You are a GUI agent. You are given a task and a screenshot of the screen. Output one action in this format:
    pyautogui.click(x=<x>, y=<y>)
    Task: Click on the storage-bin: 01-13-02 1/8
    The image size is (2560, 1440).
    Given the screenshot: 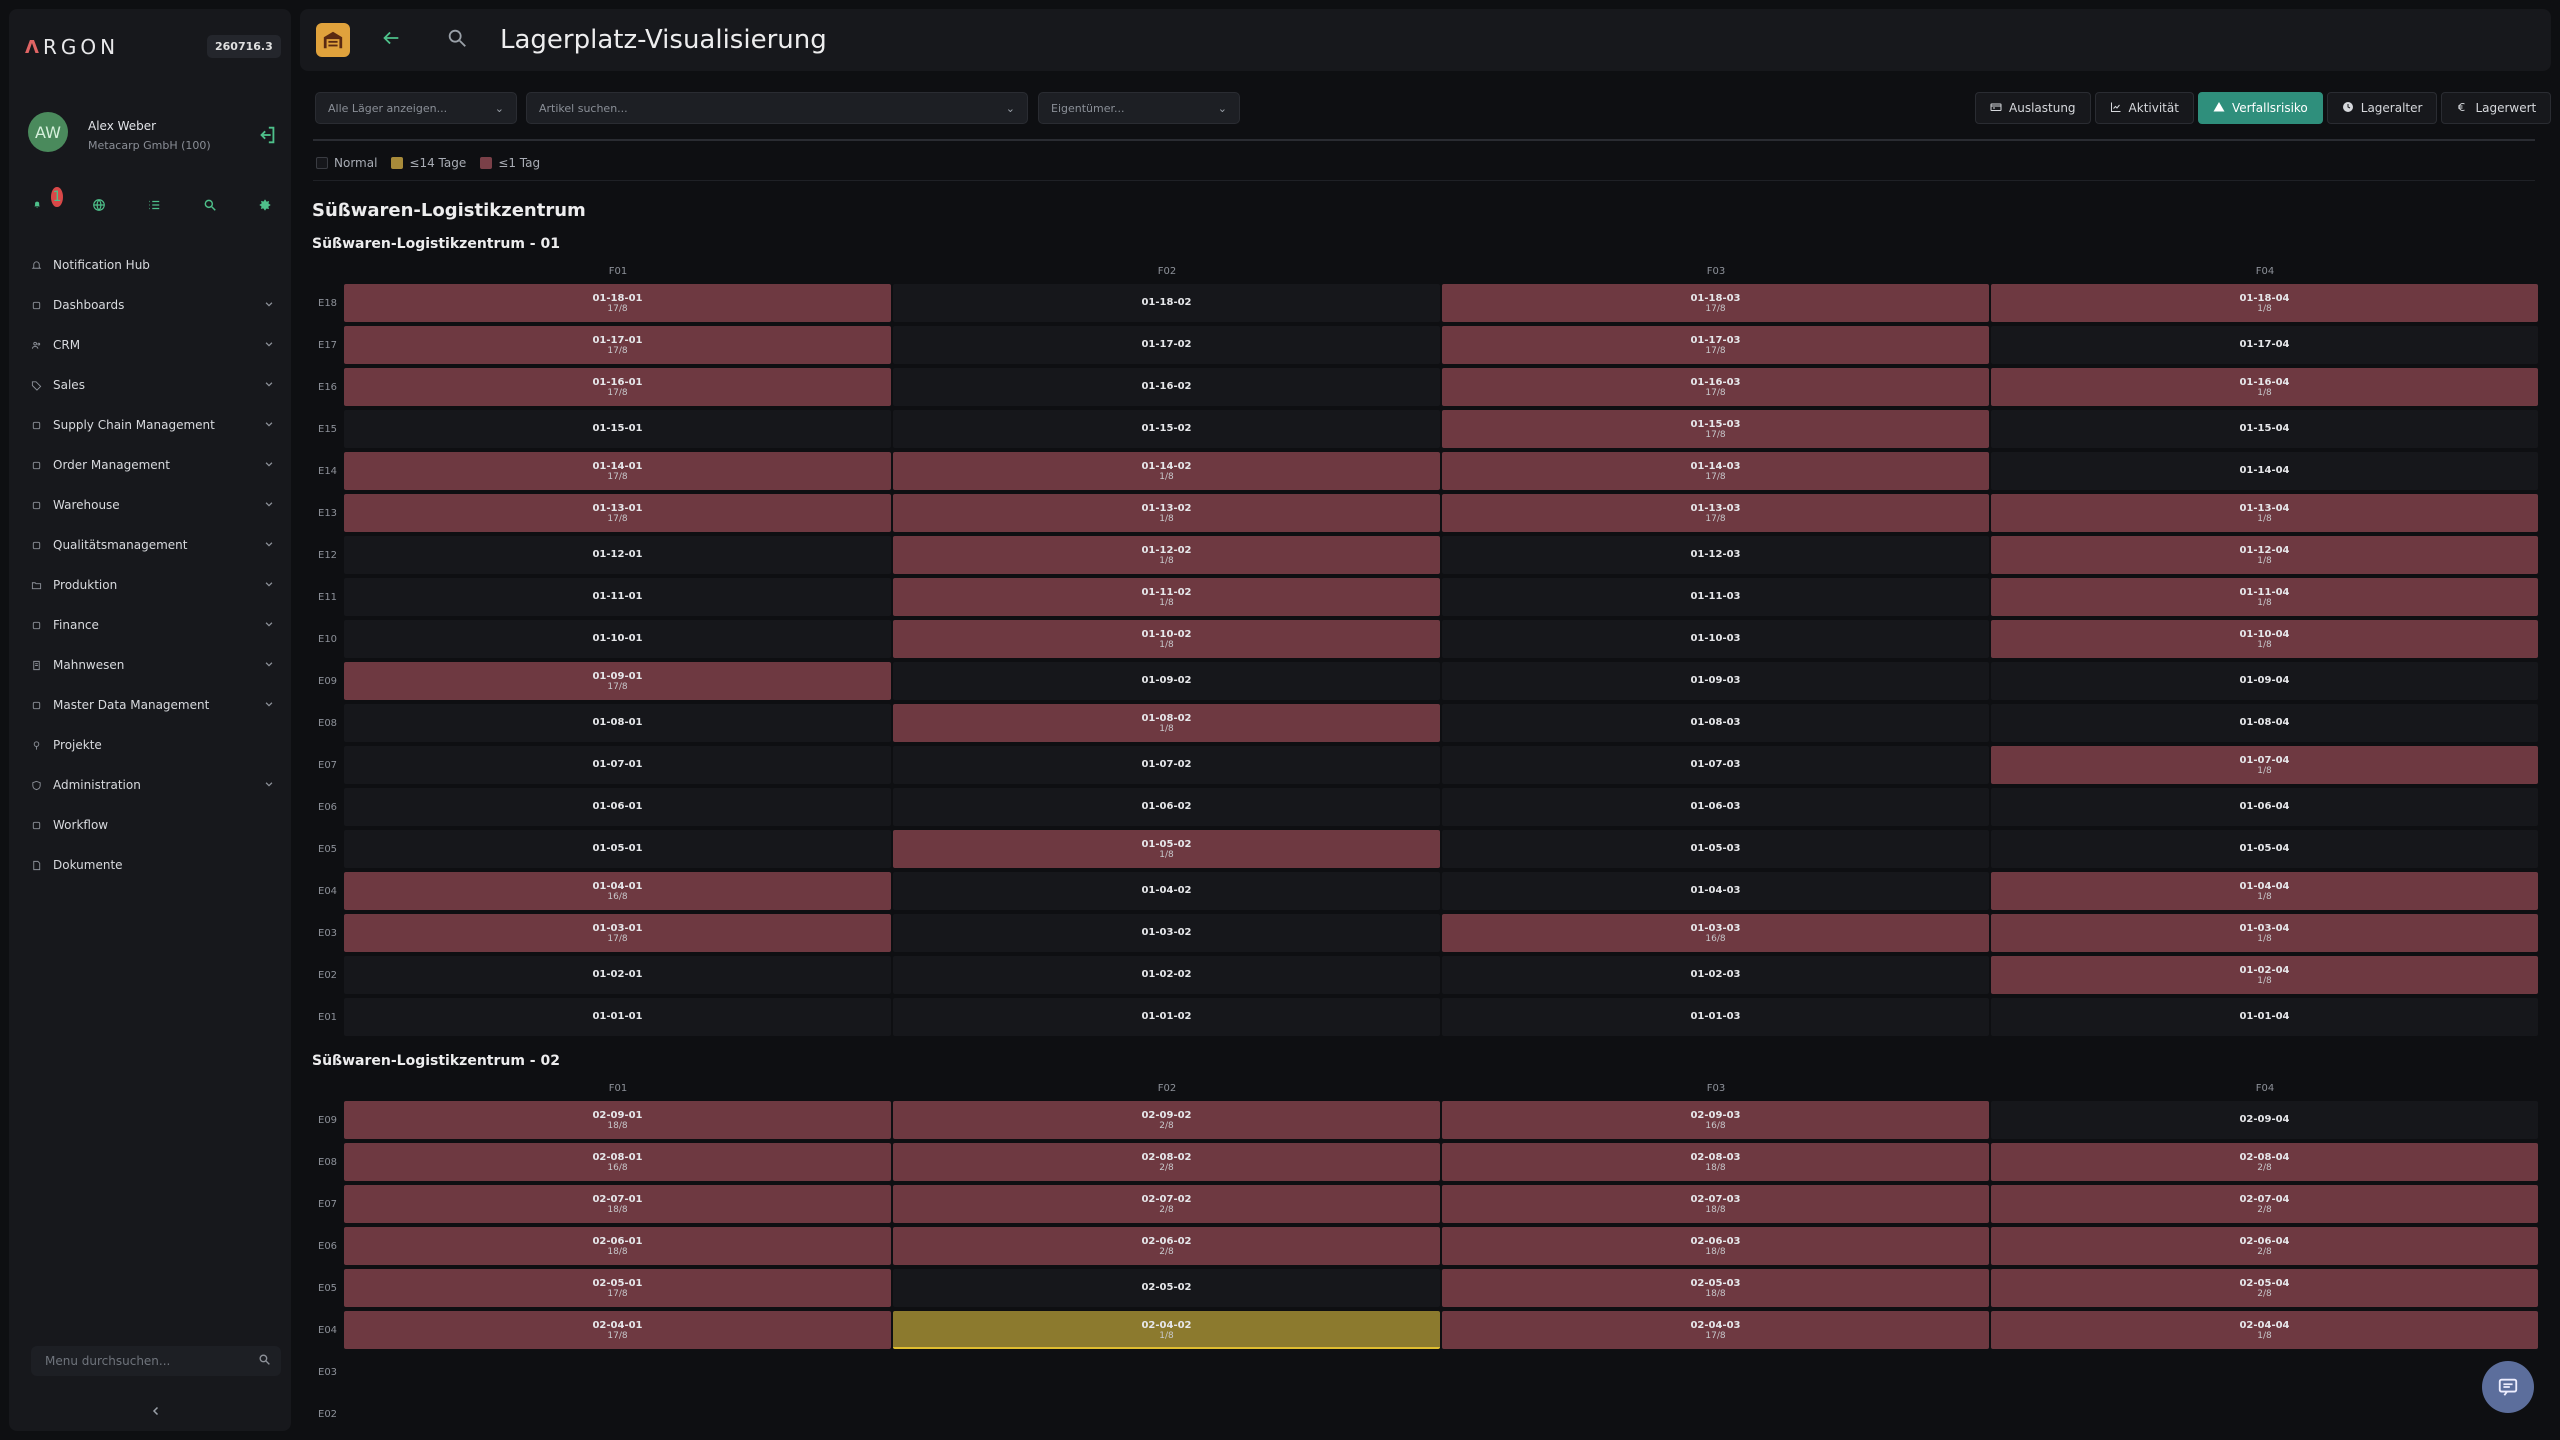 What is the action you would take?
    pyautogui.click(x=1166, y=513)
    